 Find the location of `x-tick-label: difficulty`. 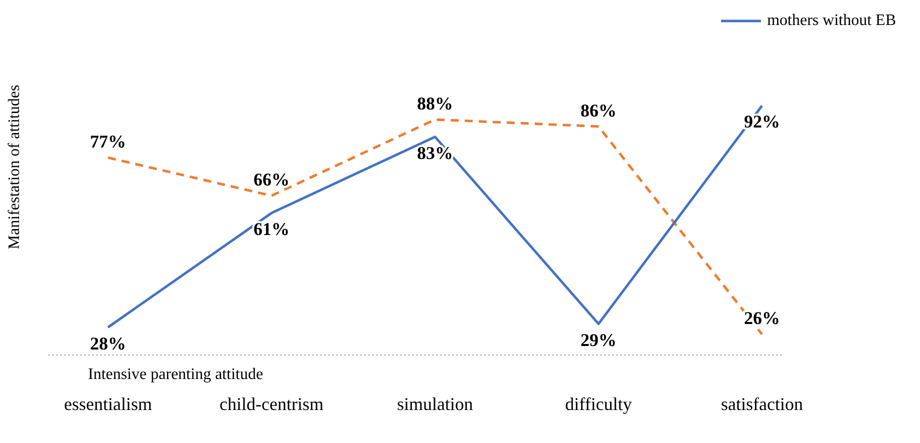

x-tick-label: difficulty is located at coordinates (598, 404).